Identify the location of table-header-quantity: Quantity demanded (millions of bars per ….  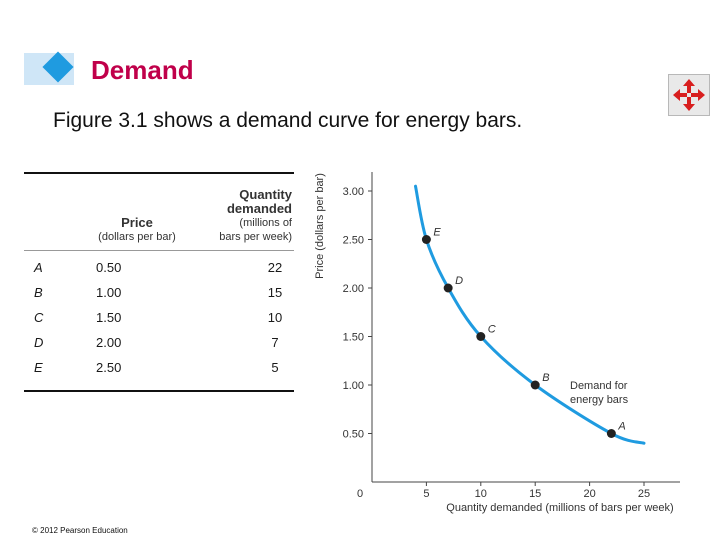
(255, 212).